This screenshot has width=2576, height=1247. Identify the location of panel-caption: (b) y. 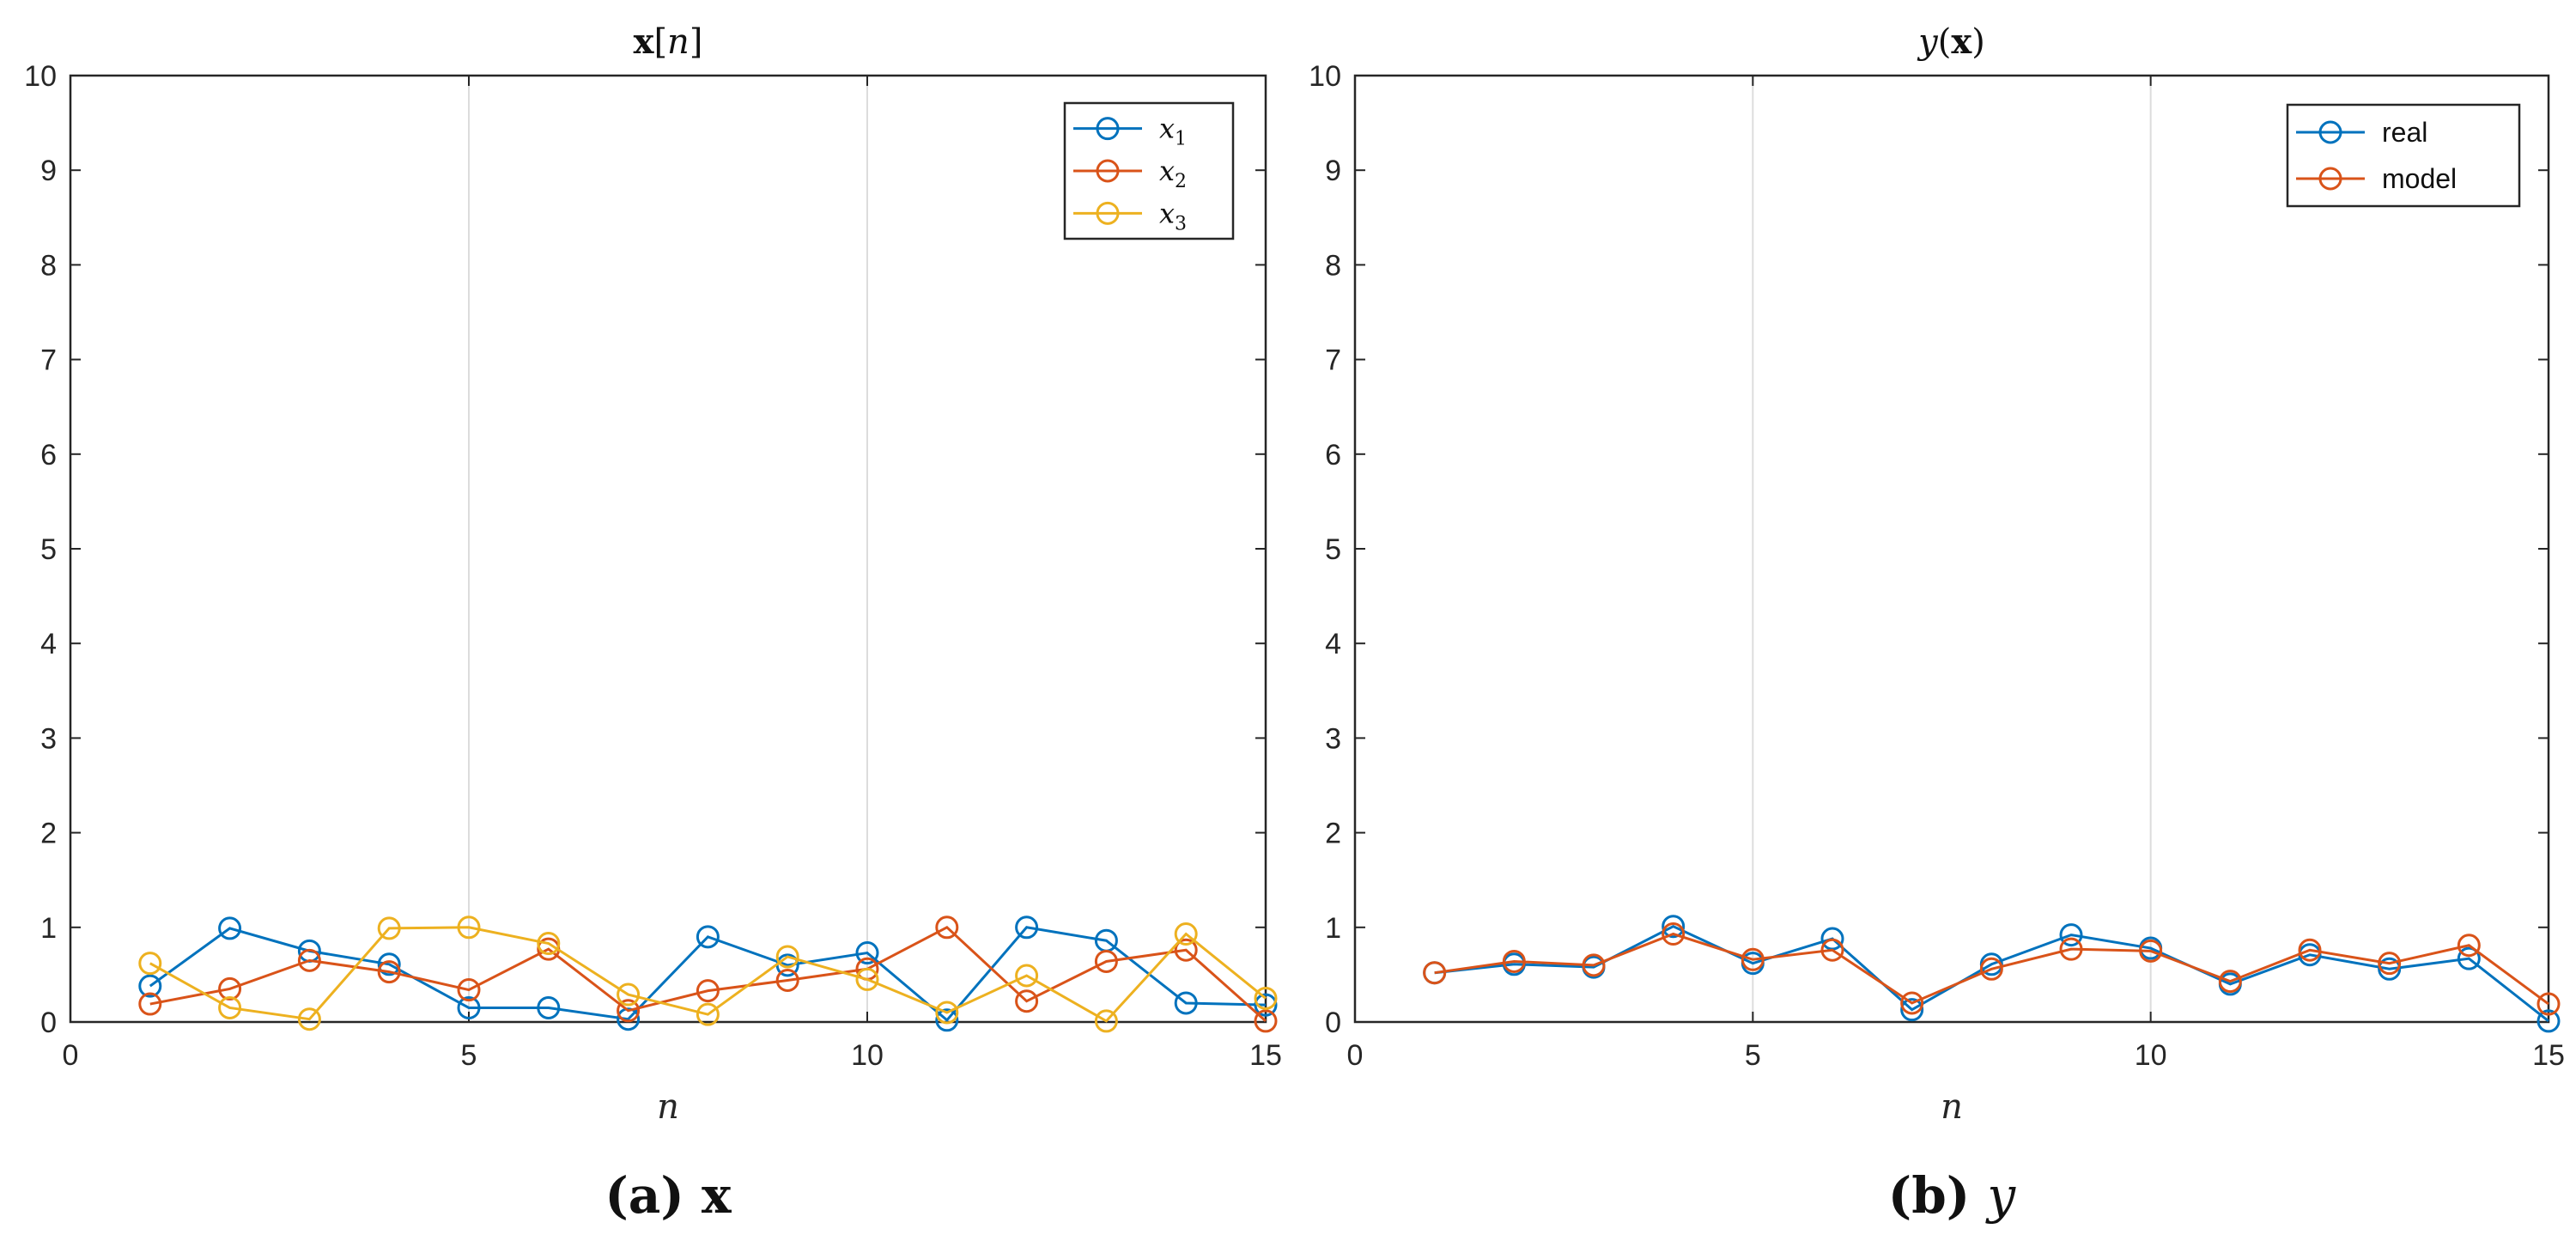
(1953, 1195).